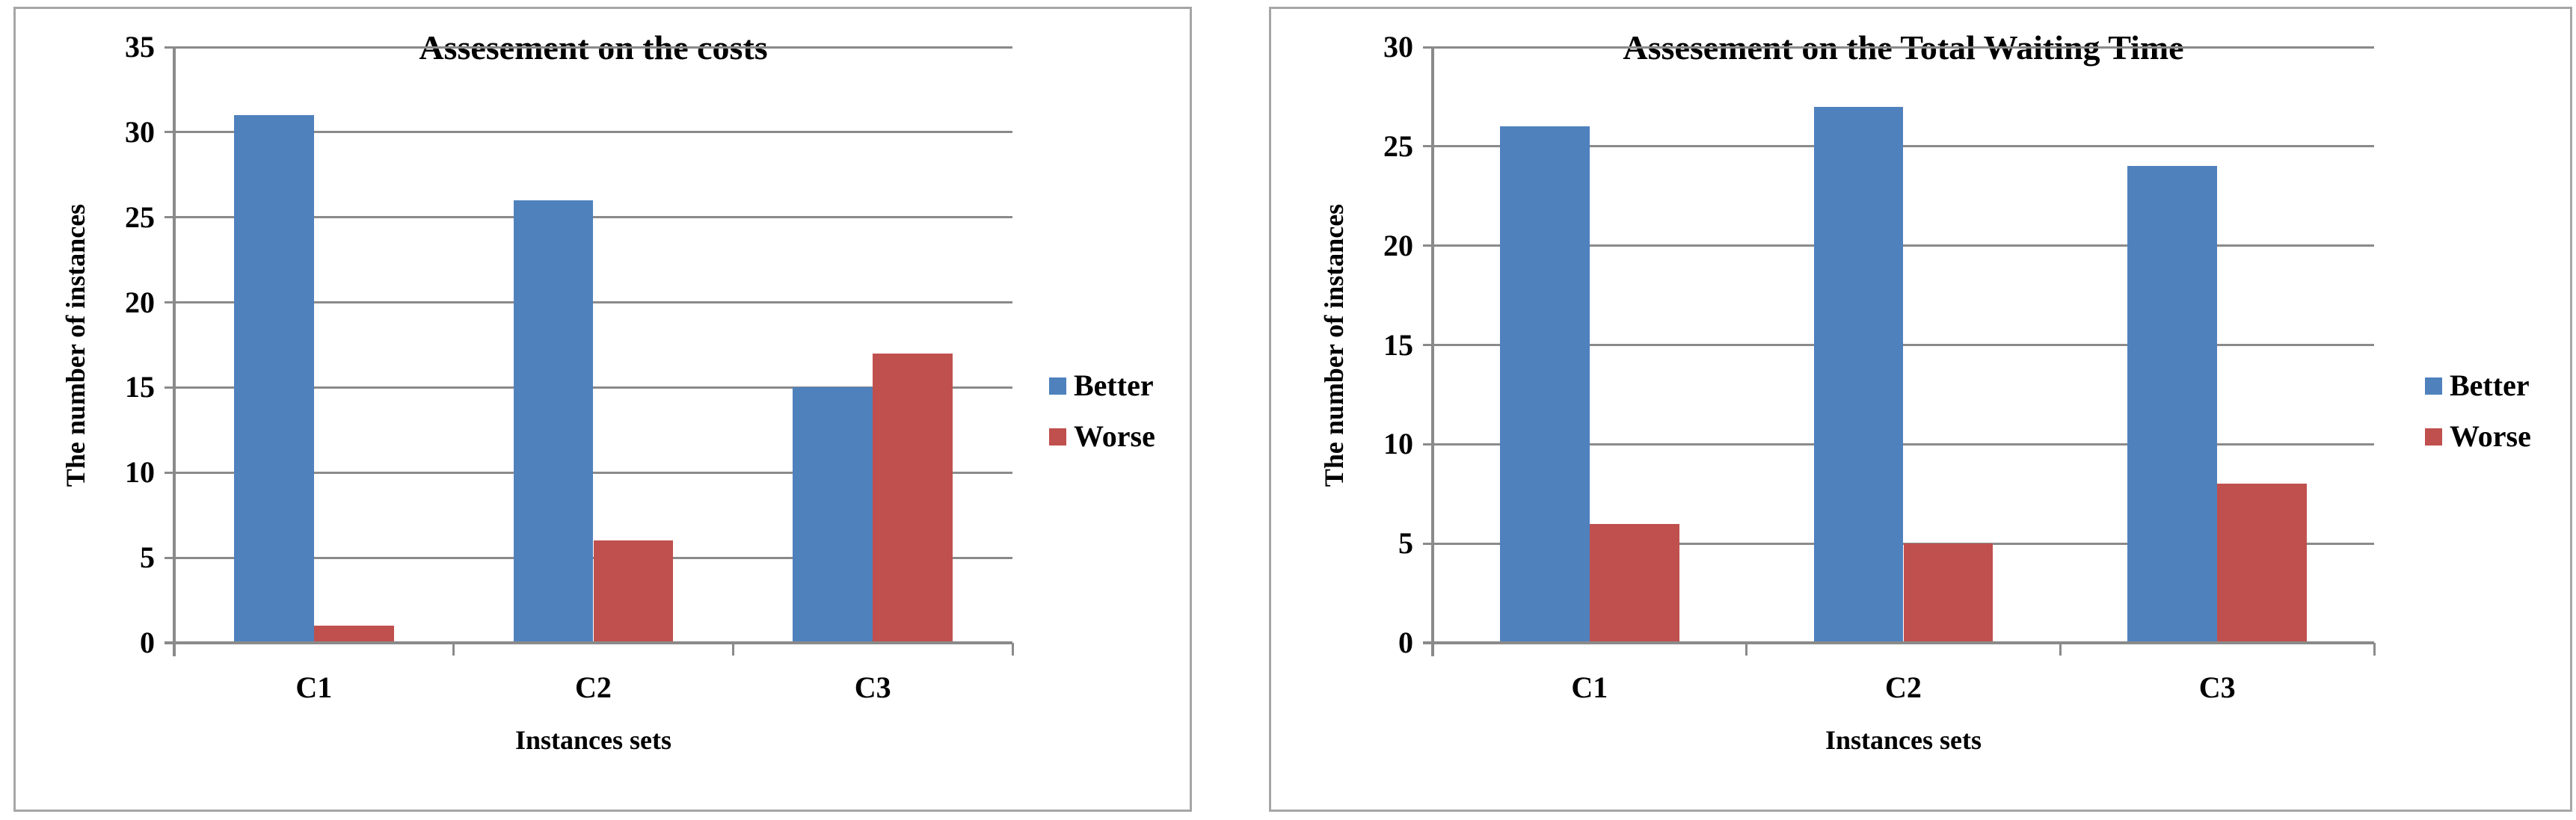  I want to click on y-tick-label: 35, so click(140, 47).